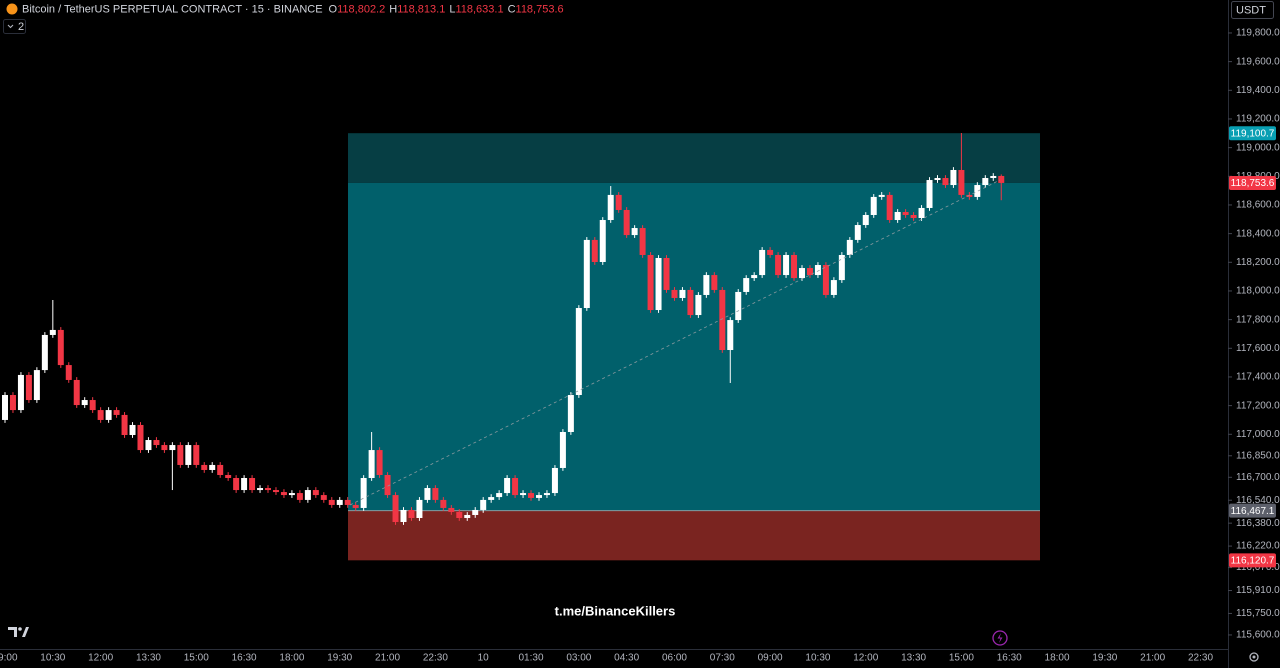 The width and height of the screenshot is (1280, 668). I want to click on y-tick-label: 119,200.0, so click(1258, 119).